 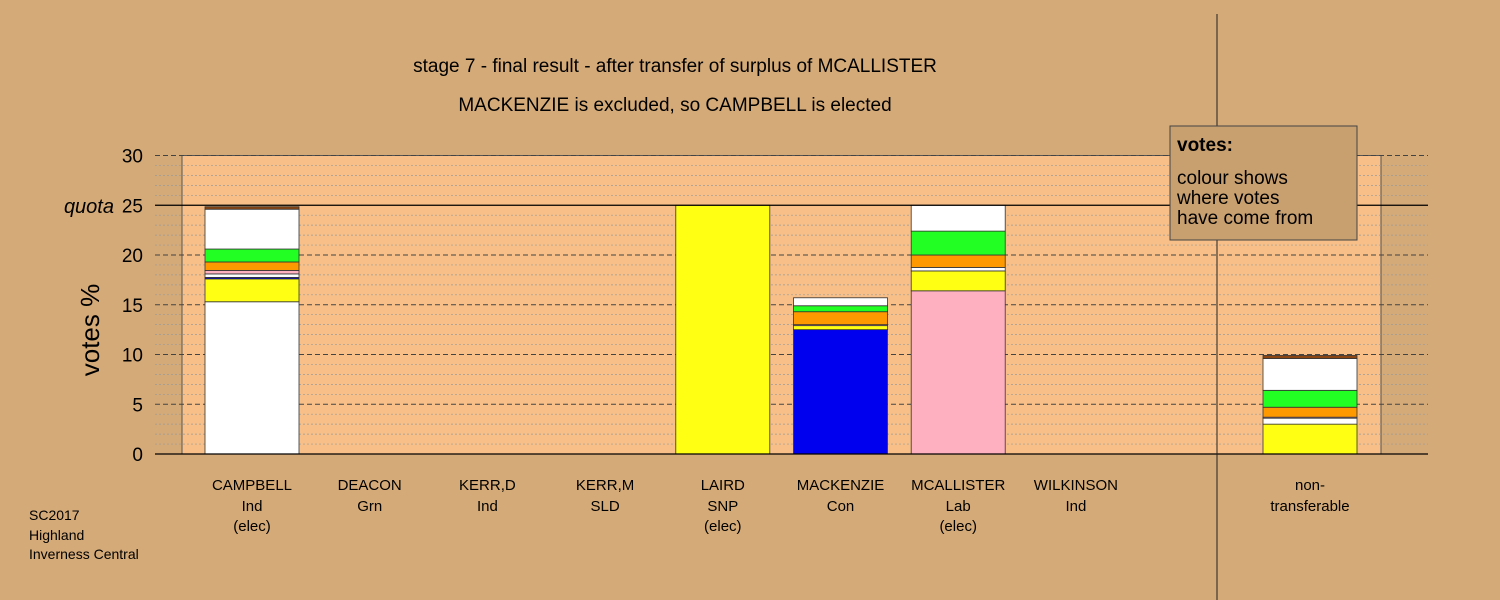 What do you see at coordinates (252, 485) in the screenshot?
I see `candidate-name-label: CAMPBELL` at bounding box center [252, 485].